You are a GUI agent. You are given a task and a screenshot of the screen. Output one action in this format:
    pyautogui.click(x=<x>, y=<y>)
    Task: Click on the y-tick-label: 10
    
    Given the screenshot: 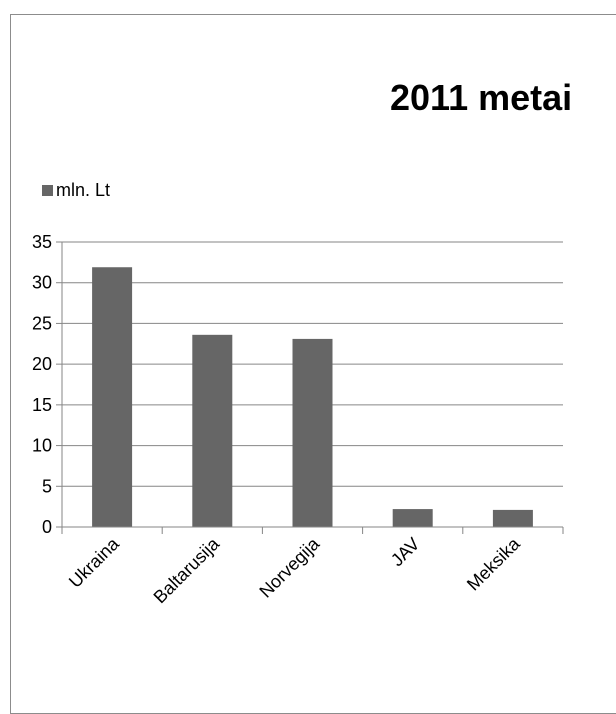 What is the action you would take?
    pyautogui.click(x=42, y=446)
    